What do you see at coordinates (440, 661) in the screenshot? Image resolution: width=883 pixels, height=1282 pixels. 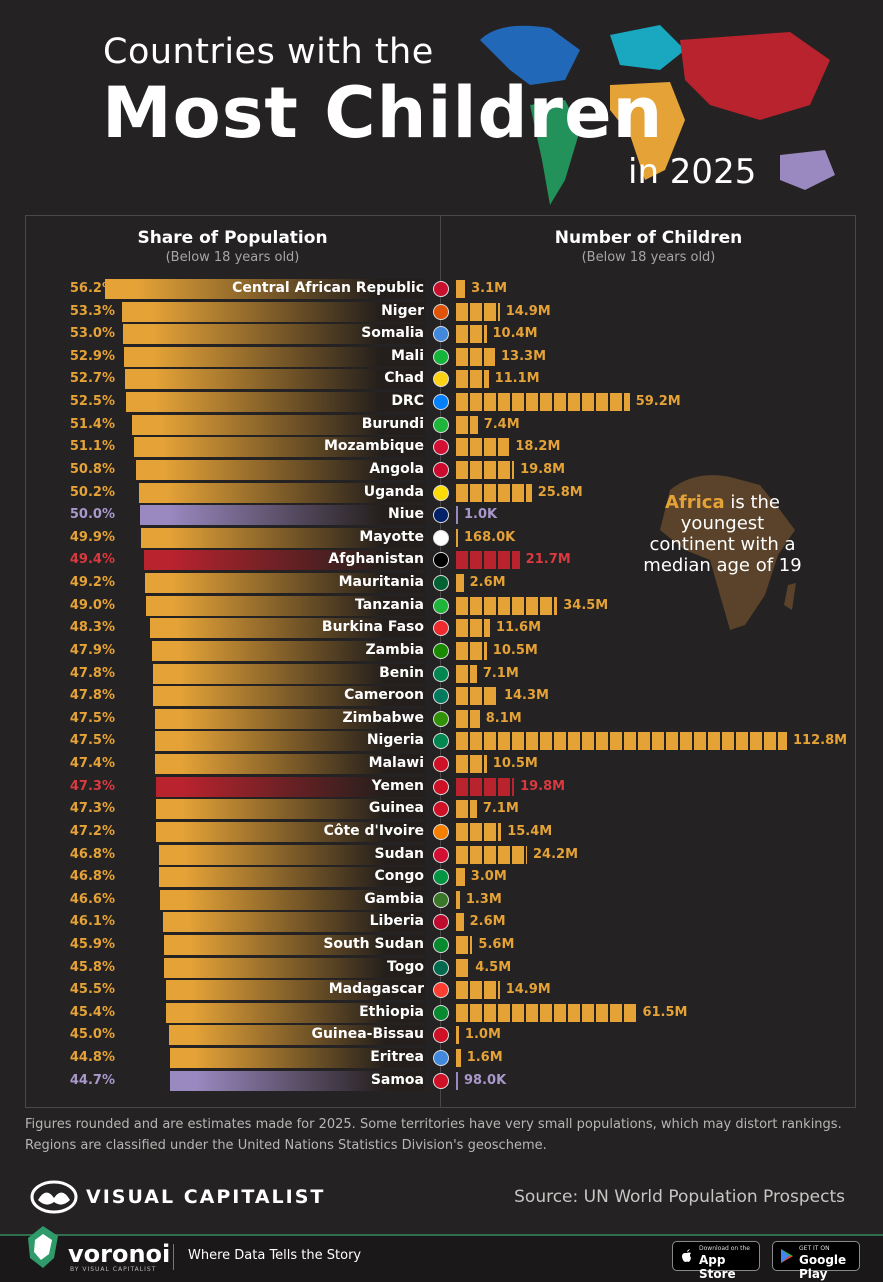 I see `panel-divider` at bounding box center [440, 661].